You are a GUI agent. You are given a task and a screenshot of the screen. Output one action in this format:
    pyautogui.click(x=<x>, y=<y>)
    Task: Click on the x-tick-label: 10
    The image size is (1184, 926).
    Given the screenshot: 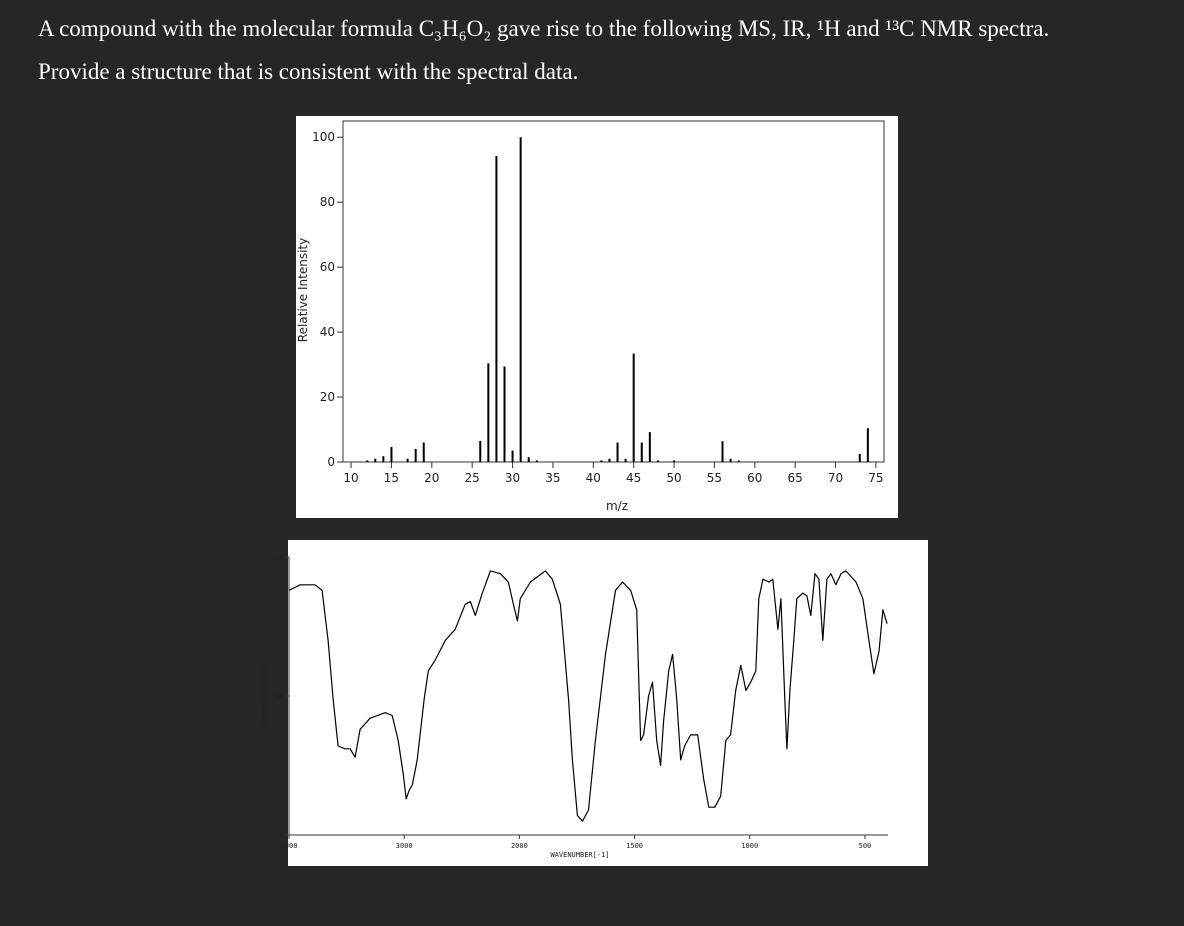 What is the action you would take?
    pyautogui.click(x=350, y=478)
    